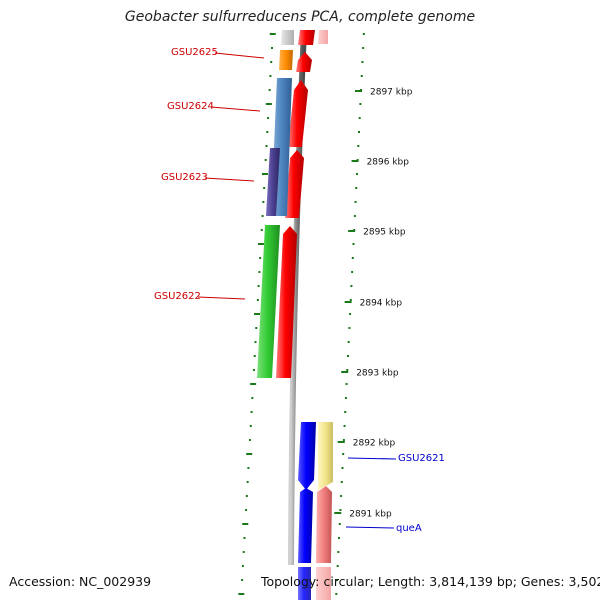 The height and width of the screenshot is (600, 600). I want to click on gene-bottom-blue, so click(304, 583).